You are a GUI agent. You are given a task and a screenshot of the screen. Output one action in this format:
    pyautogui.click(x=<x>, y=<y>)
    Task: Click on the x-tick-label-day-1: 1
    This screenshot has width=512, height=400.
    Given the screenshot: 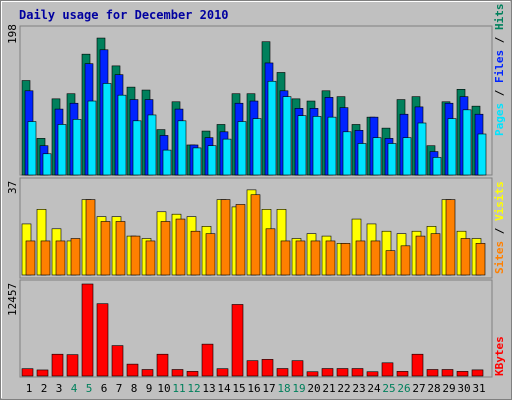 What is the action you would take?
    pyautogui.click(x=29, y=388)
    